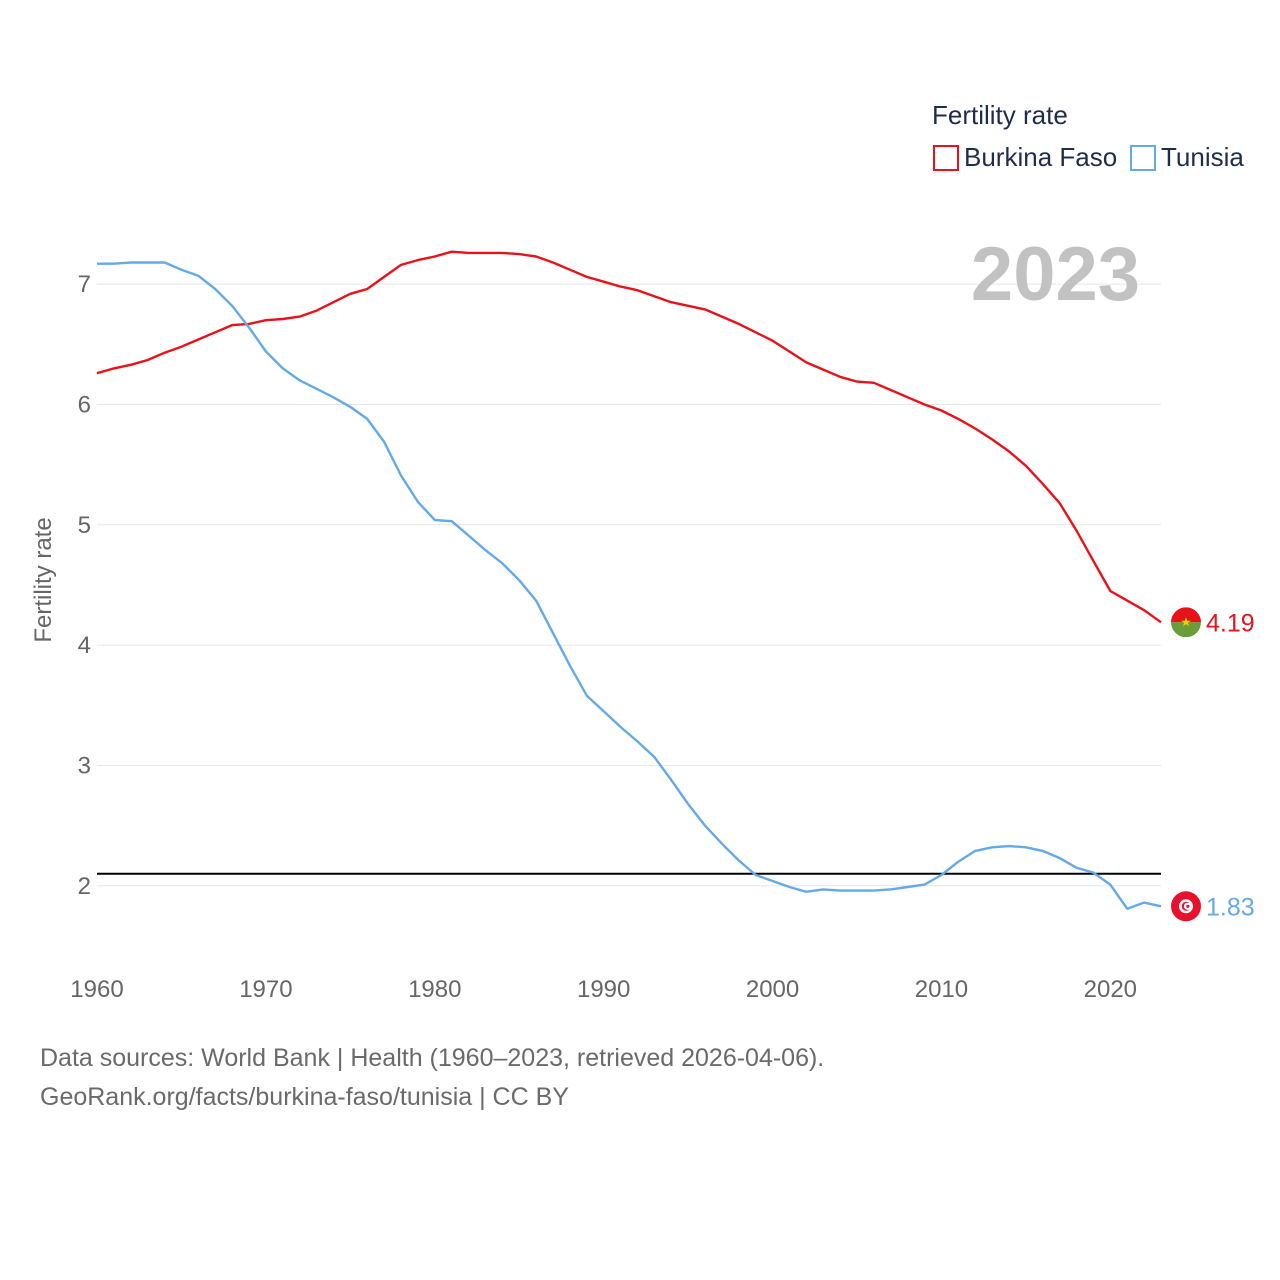  I want to click on x-tick-label: 1980, so click(434, 989).